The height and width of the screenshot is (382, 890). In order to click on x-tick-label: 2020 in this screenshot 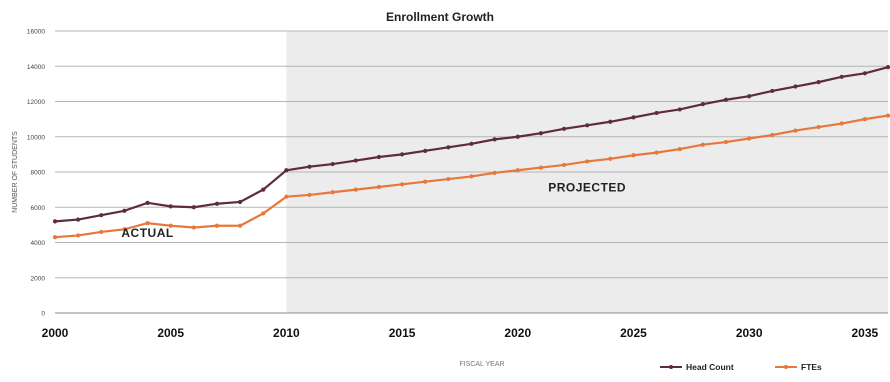, I will do `click(517, 333)`.